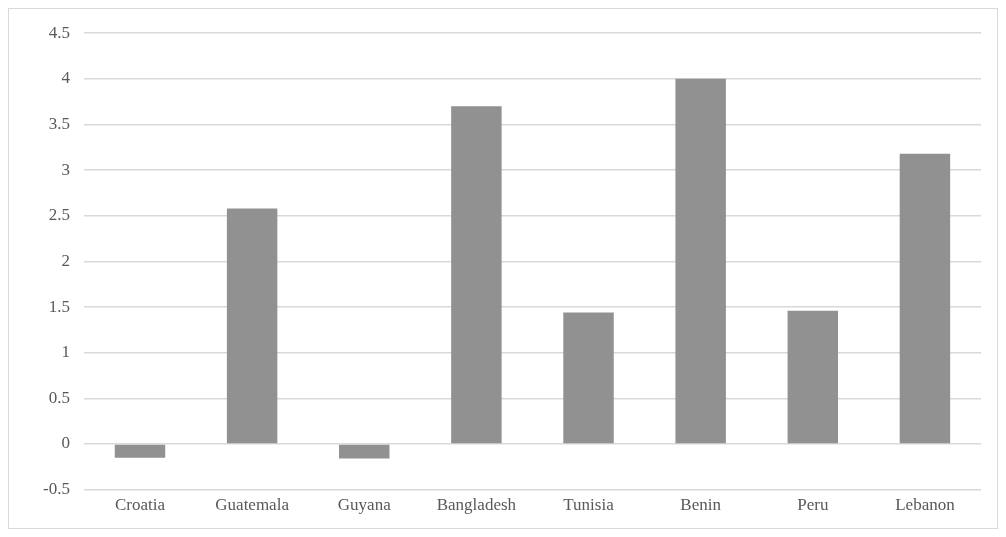  What do you see at coordinates (59, 123) in the screenshot?
I see `y-tick-label: 3.5` at bounding box center [59, 123].